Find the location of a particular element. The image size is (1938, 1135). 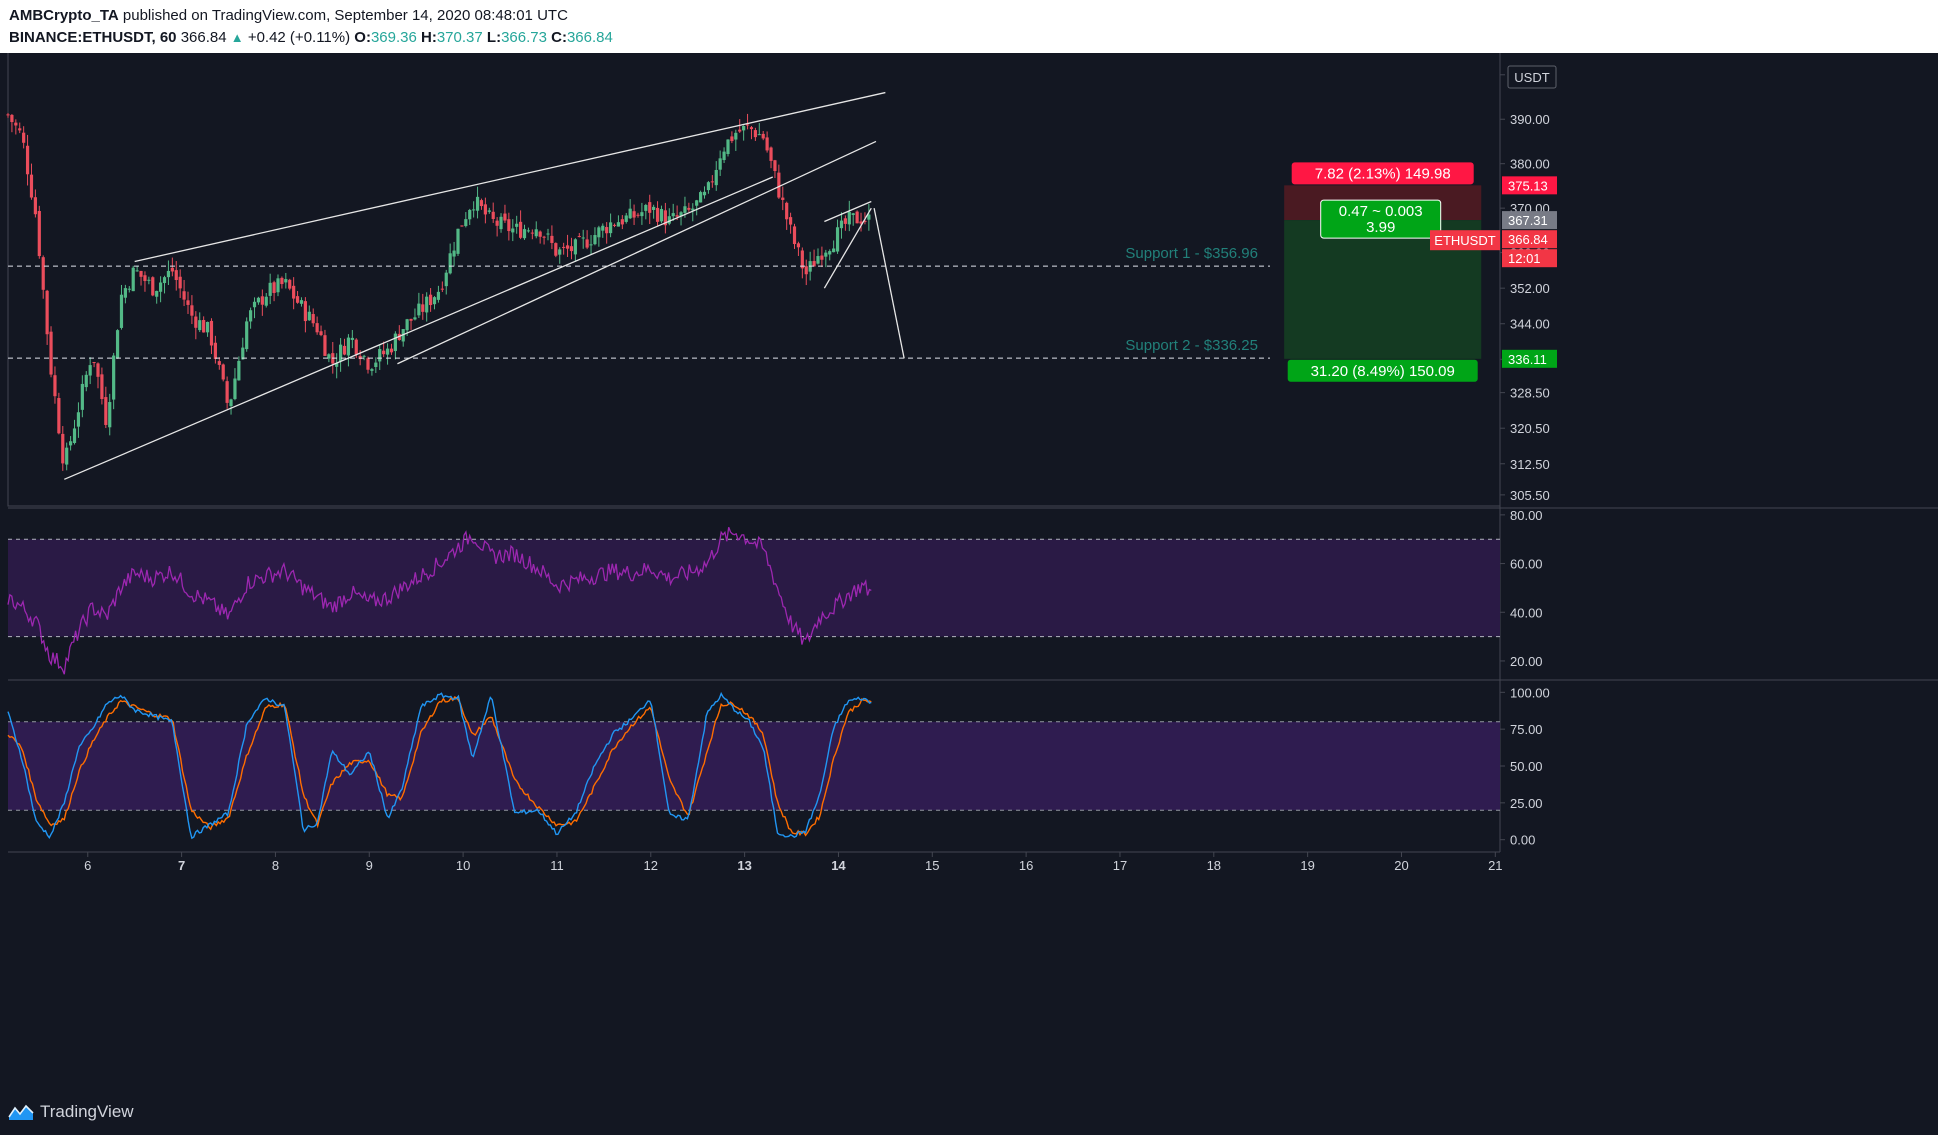

price-tick-label: 344.00 is located at coordinates (1530, 324).